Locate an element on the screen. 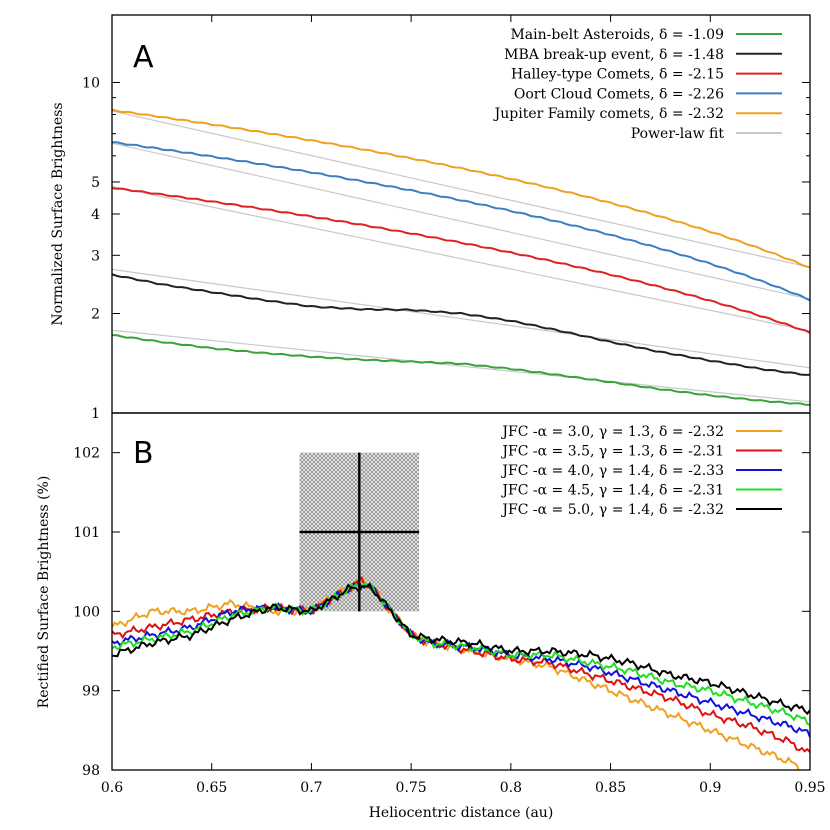 Image resolution: width=830 pixels, height=830 pixels. legend-entry-label: Halley-type Comets, δ = -2.15 is located at coordinates (617, 75).